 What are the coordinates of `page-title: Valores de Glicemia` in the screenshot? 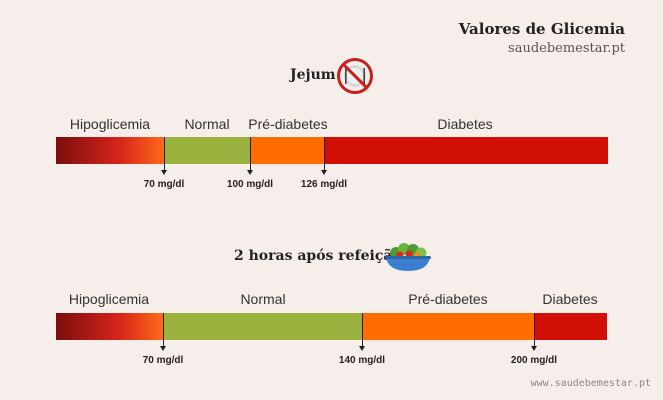 It's located at (541, 29).